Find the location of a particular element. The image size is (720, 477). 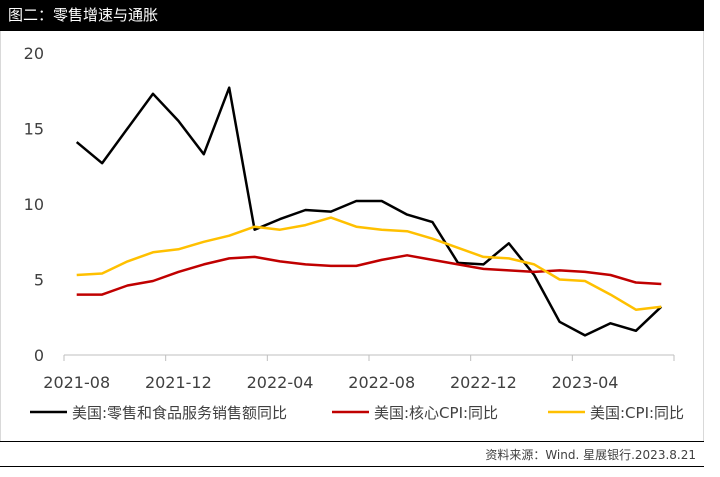

x-tick-label: 2022-04 is located at coordinates (280, 382).